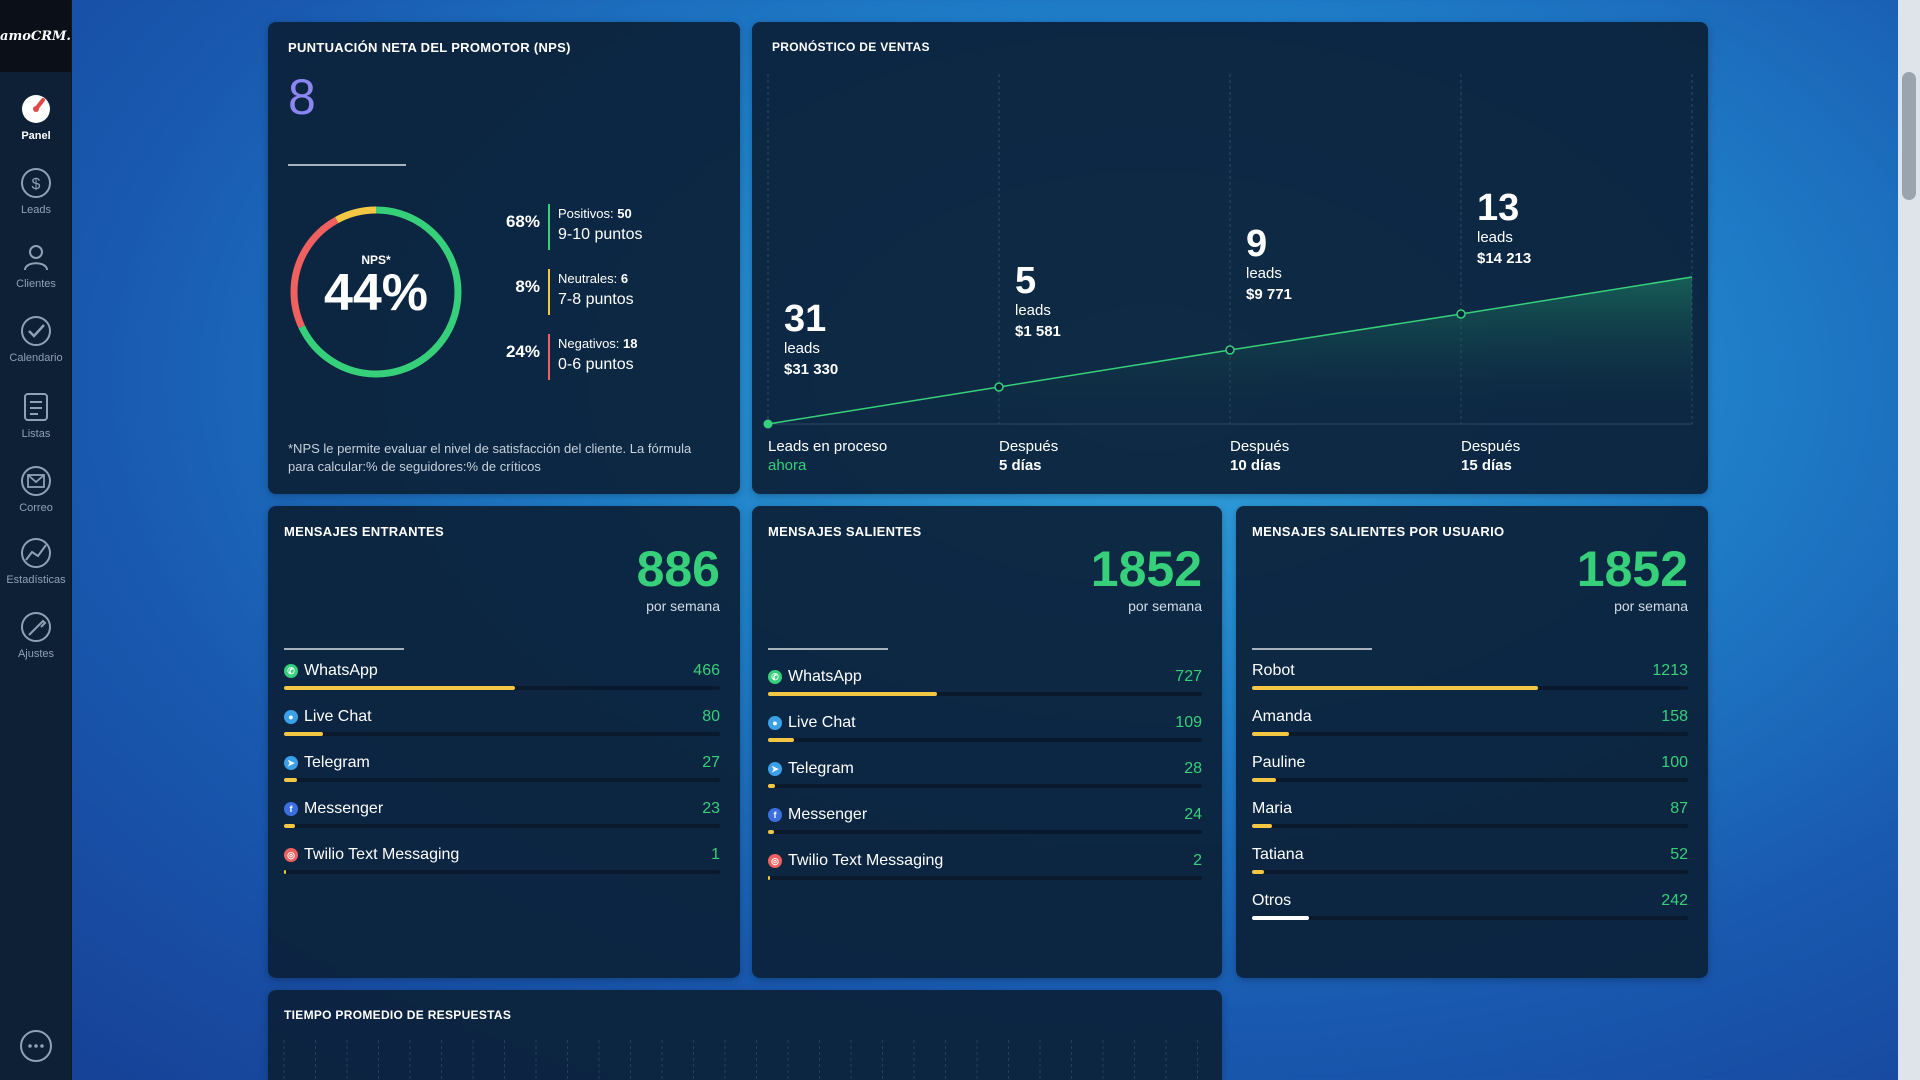 The height and width of the screenshot is (1080, 1920). What do you see at coordinates (1504, 227) in the screenshot?
I see `forecast-value: 13 leads $14 213` at bounding box center [1504, 227].